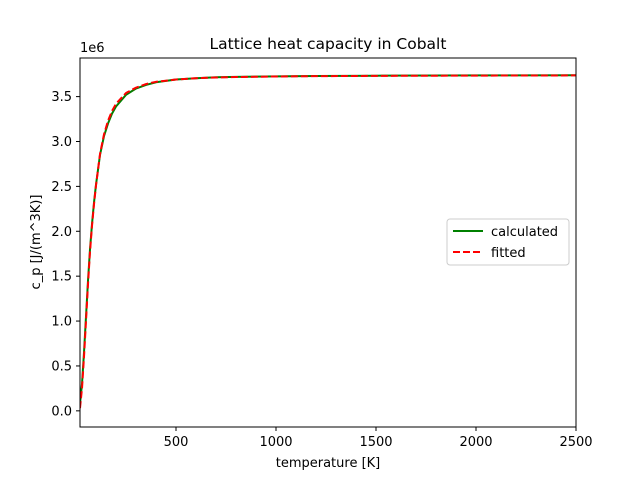 The height and width of the screenshot is (480, 640). What do you see at coordinates (65, 254) in the screenshot?
I see `y-axis-ticks: 0.0 0.5 1.0 1.5 2.0 2.5 3.0 3.5` at bounding box center [65, 254].